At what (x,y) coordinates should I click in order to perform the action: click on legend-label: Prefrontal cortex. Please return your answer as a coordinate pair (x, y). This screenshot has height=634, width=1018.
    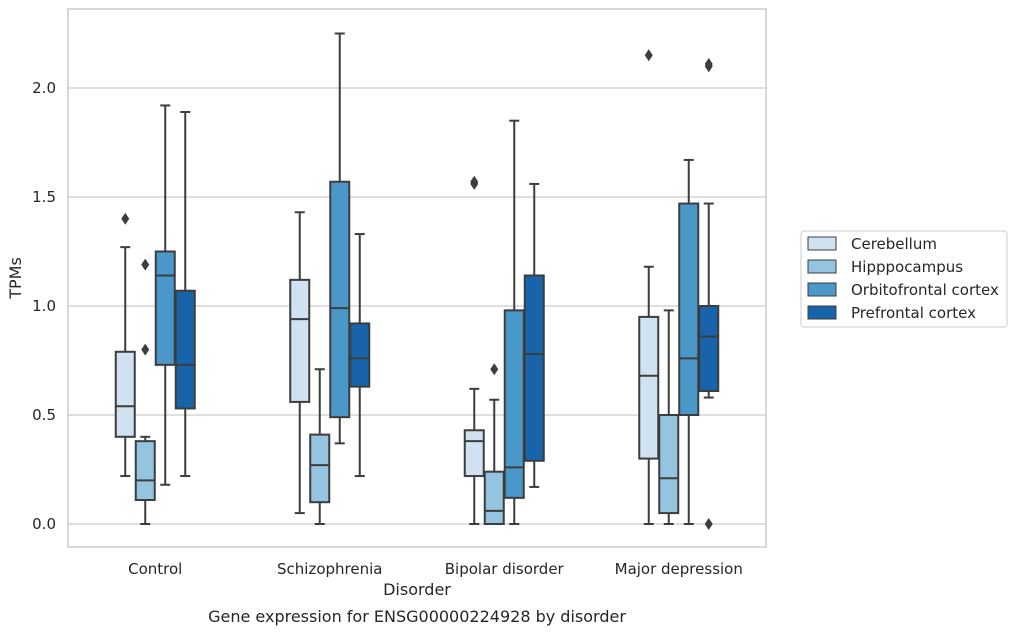
    Looking at the image, I should click on (913, 313).